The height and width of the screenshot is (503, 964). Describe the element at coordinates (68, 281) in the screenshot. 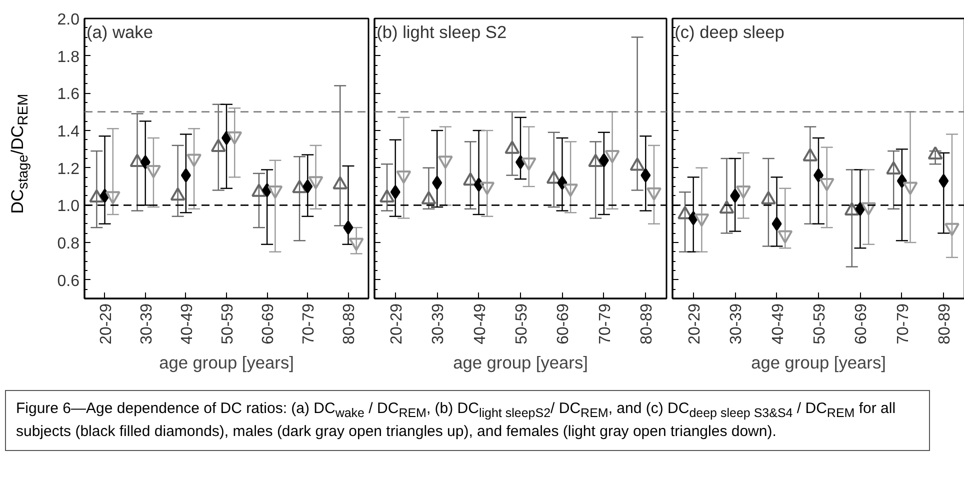

I see `y-tick-label: 0.6` at that location.